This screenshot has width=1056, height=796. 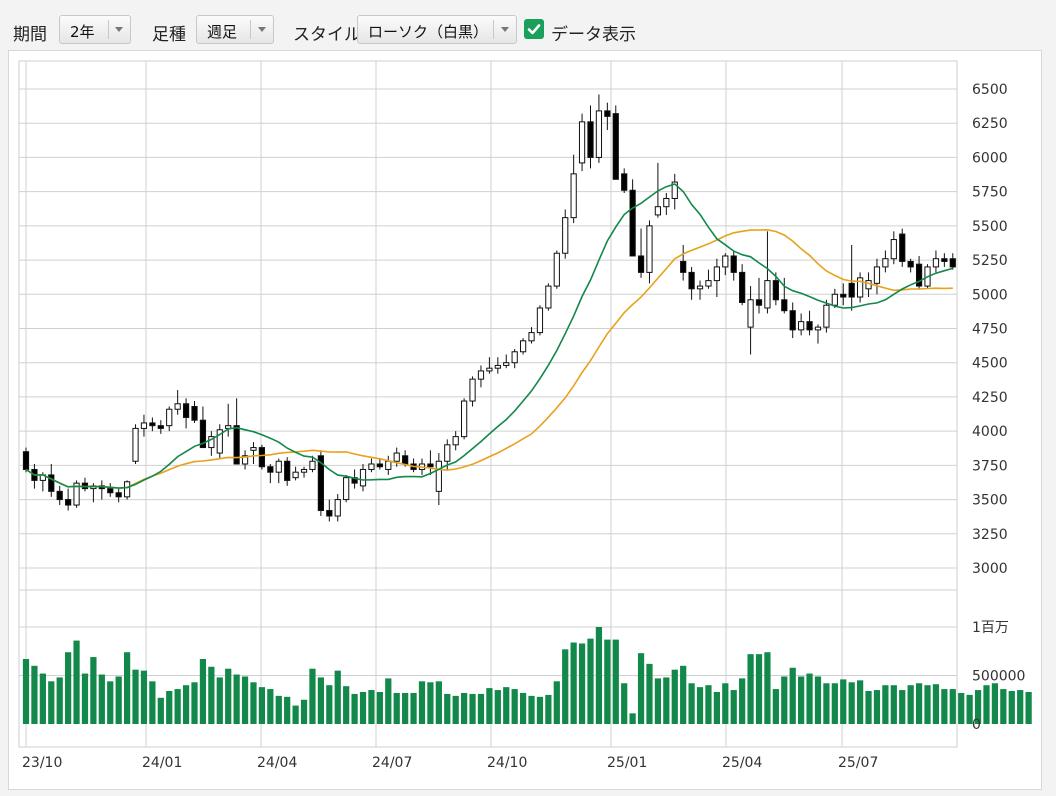 I want to click on price-tick-label: 5750, so click(x=990, y=193).